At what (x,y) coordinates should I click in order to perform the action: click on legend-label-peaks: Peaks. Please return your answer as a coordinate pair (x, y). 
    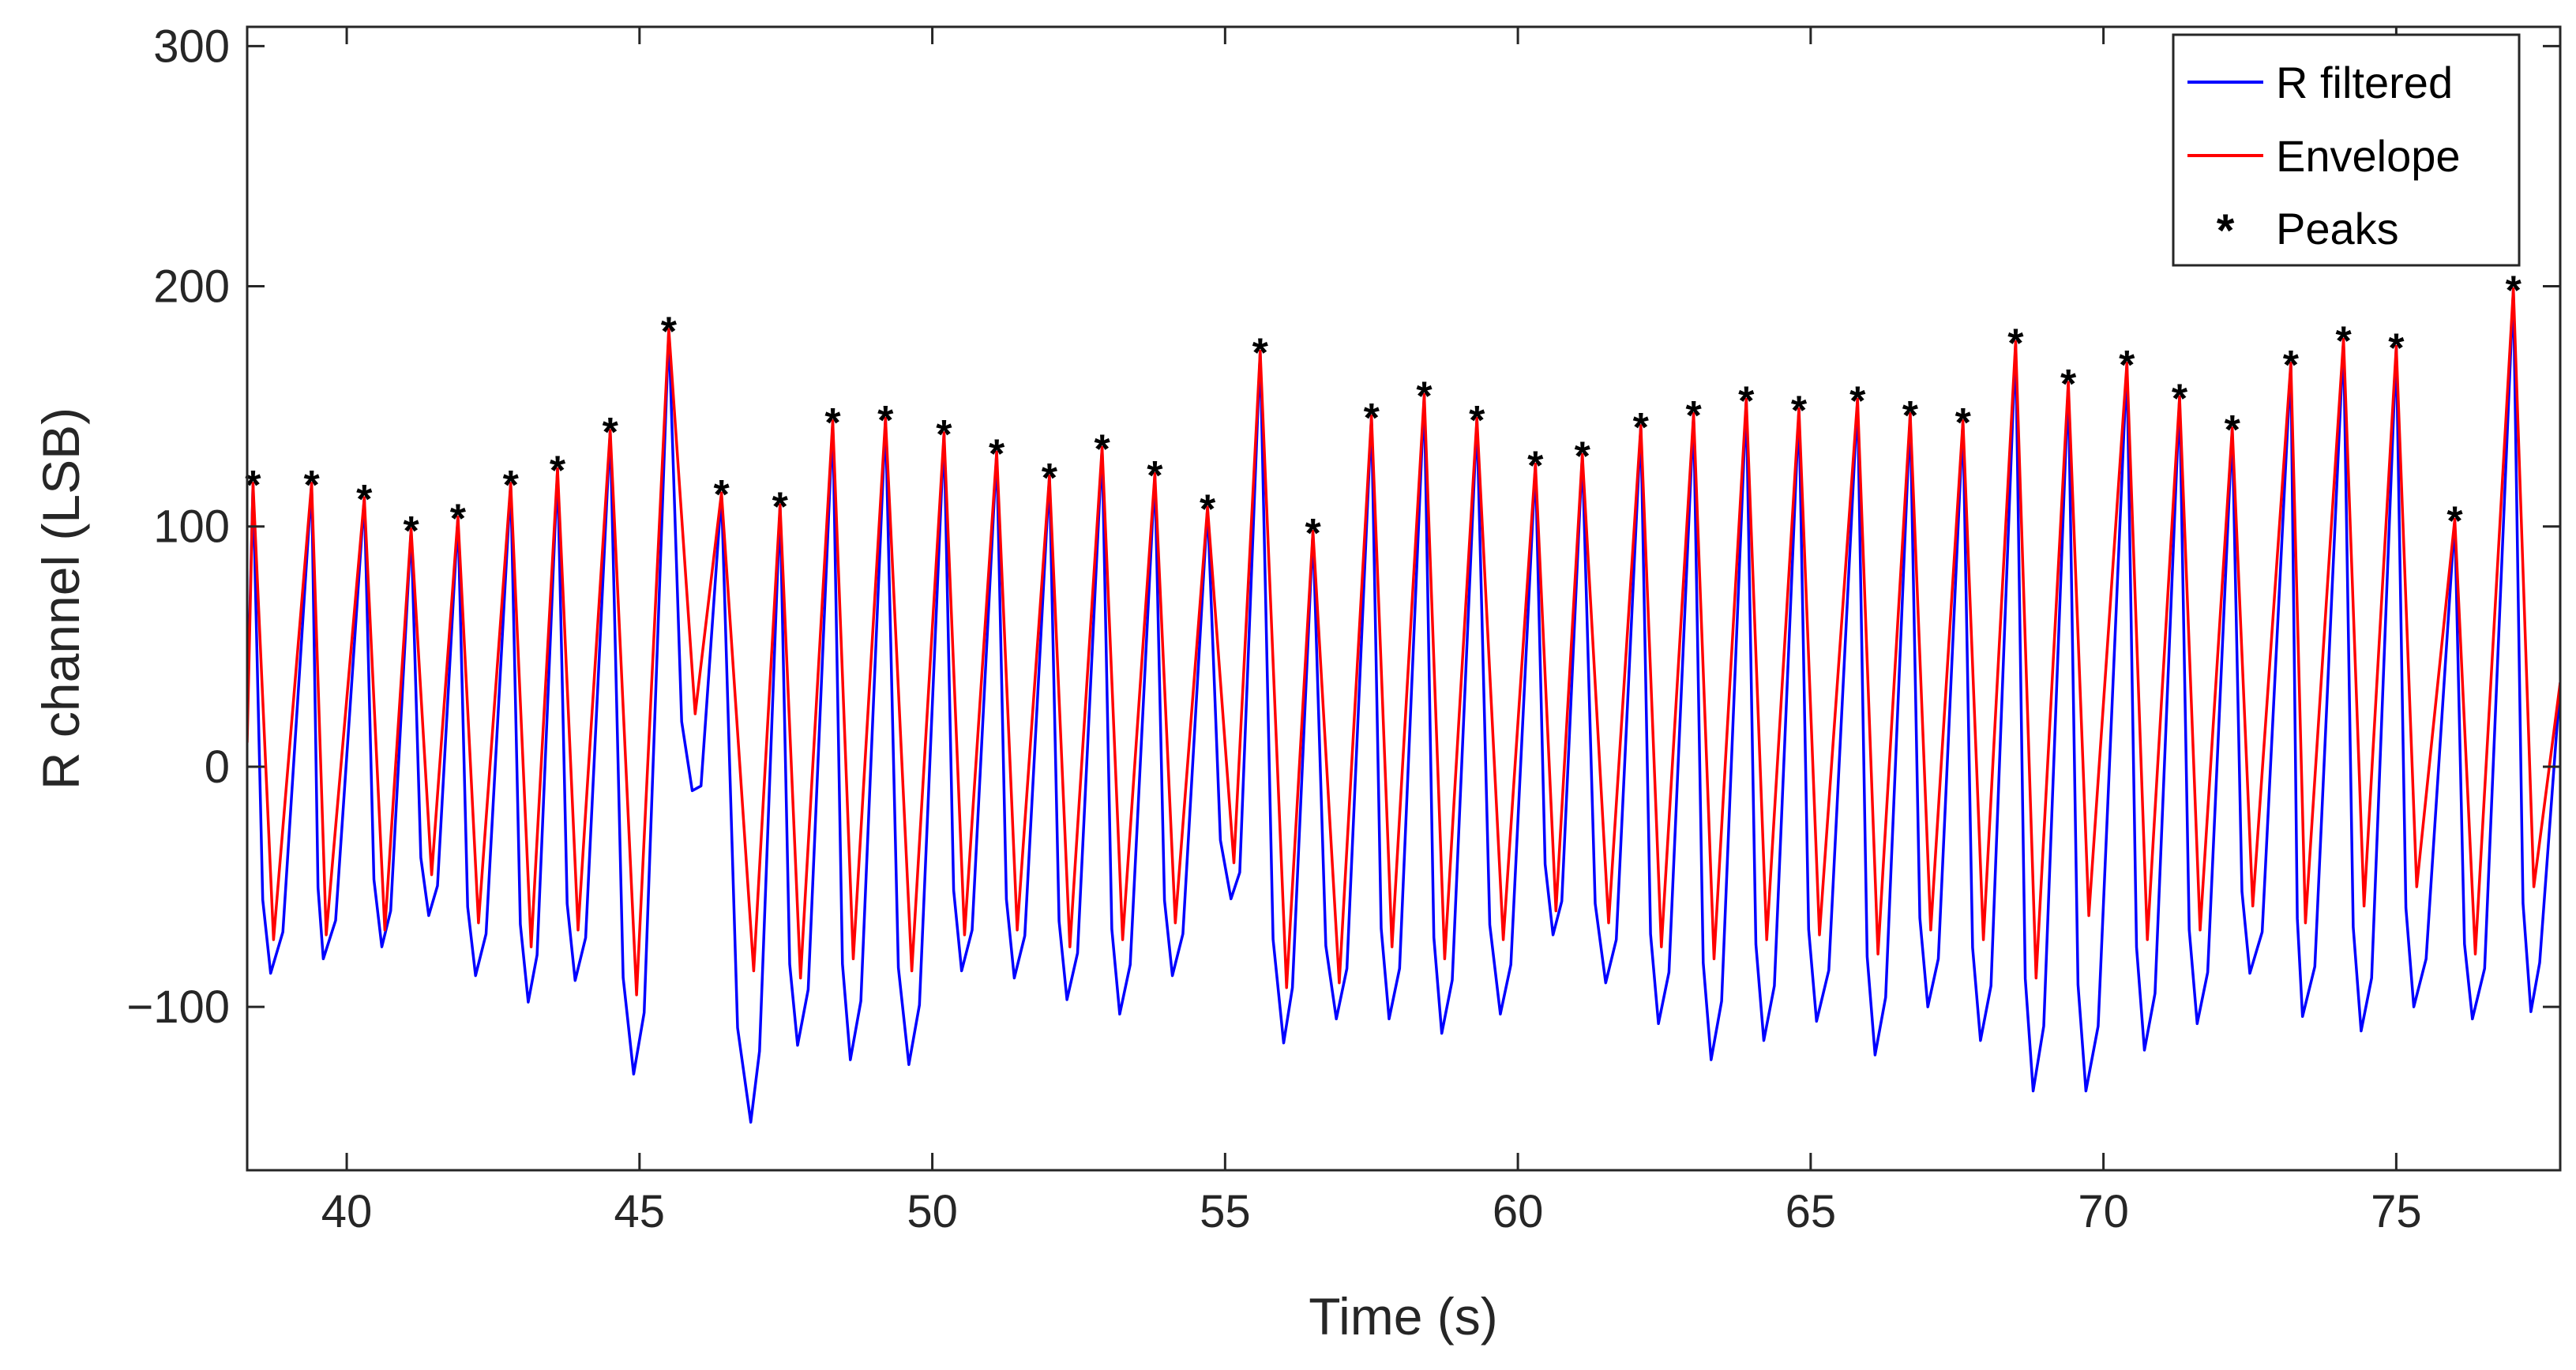
    Looking at the image, I should click on (2337, 228).